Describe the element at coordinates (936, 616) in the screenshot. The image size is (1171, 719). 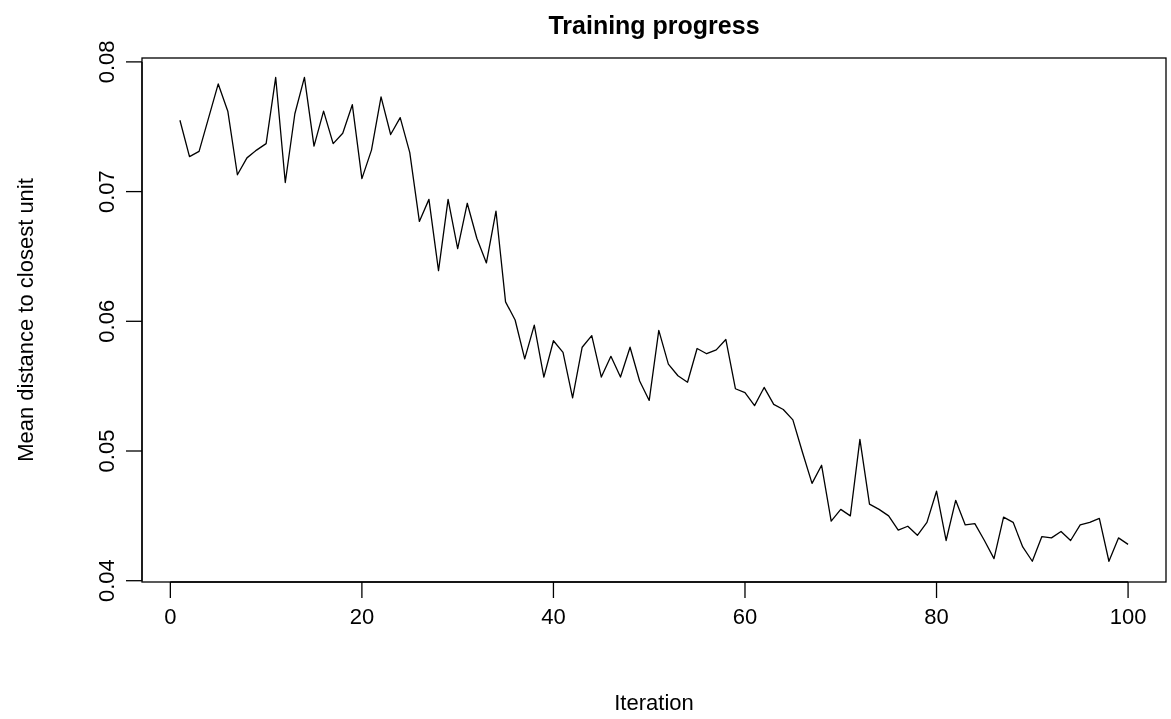
I see `x-tick-label: 80` at that location.